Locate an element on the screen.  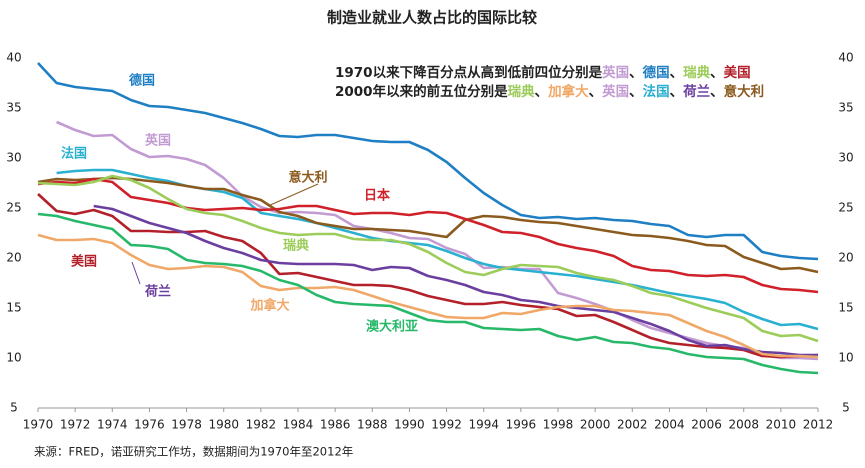
y2-tick-label: 20 is located at coordinates (845, 258).